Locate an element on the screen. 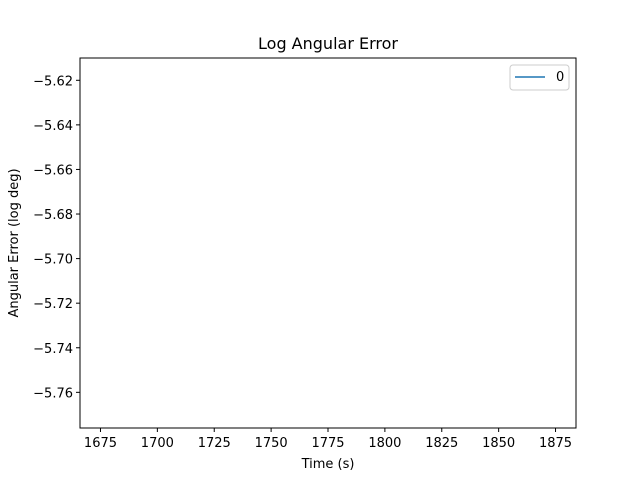 Image resolution: width=640 pixels, height=480 pixels. x-tick-label: 1725 is located at coordinates (214, 443).